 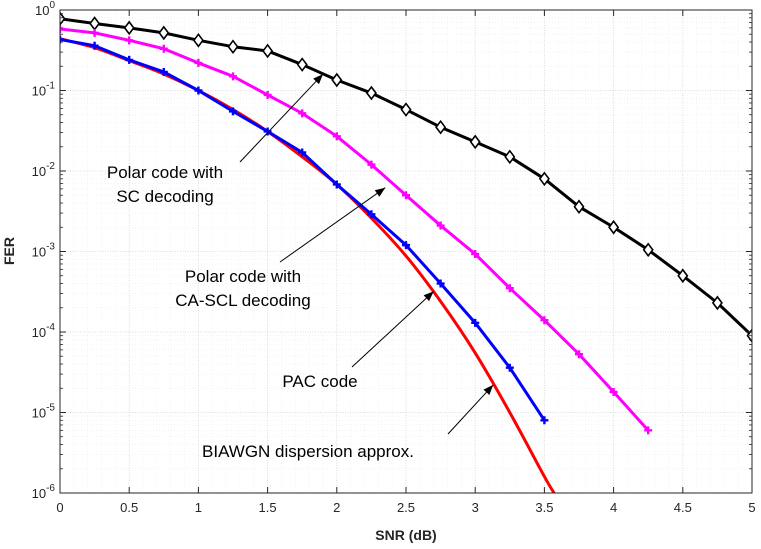 What do you see at coordinates (406, 507) in the screenshot?
I see `x-tick-label: 2.5` at bounding box center [406, 507].